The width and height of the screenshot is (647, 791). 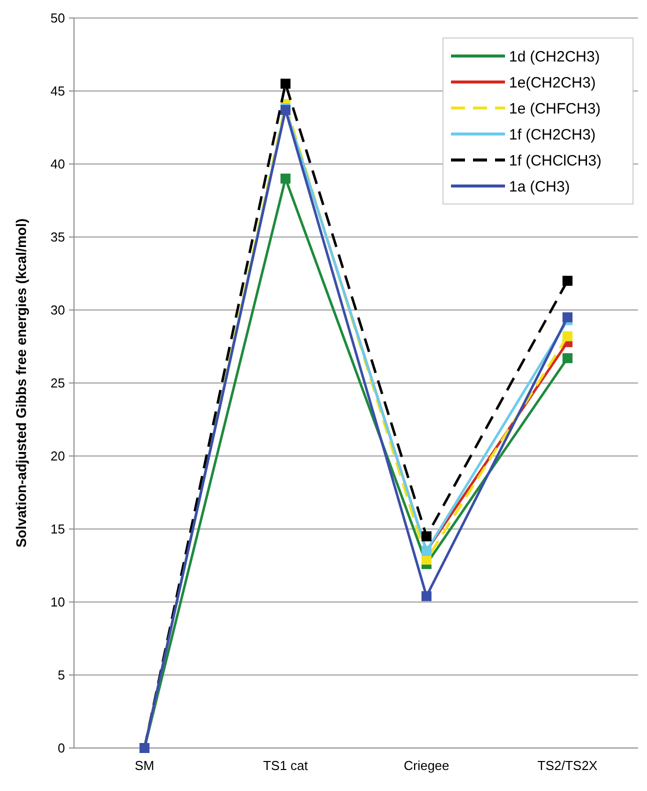 I want to click on legend-label: 1a (CH3), so click(x=539, y=187).